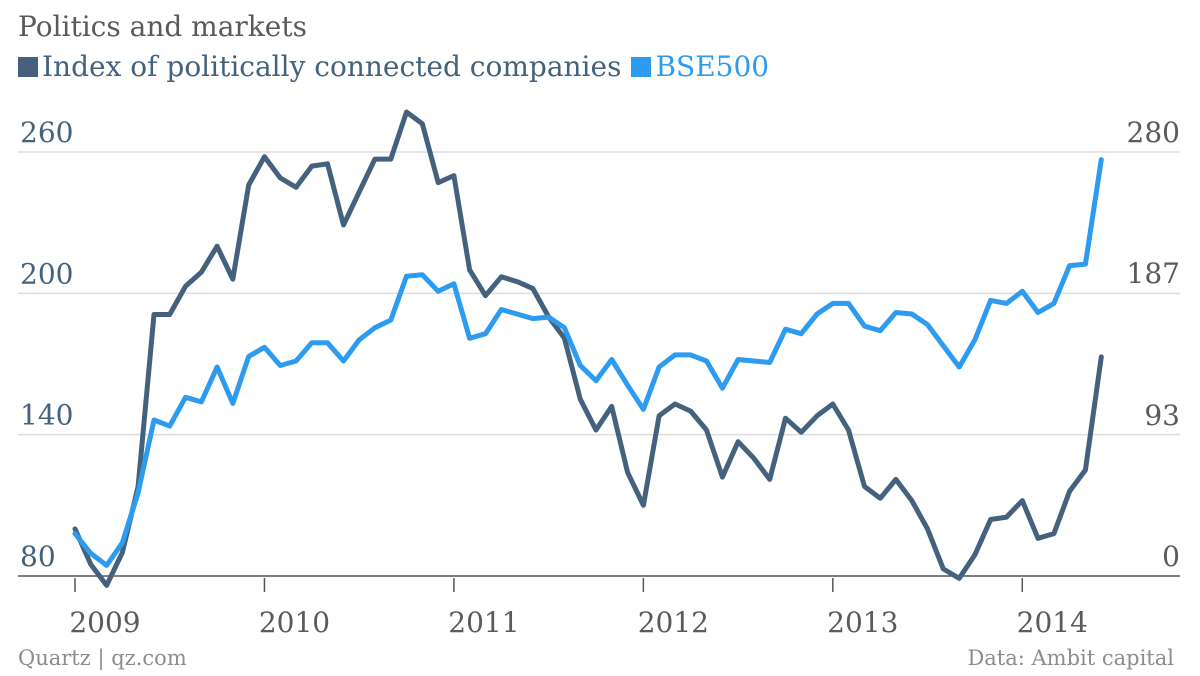 The width and height of the screenshot is (1200, 676). What do you see at coordinates (46, 273) in the screenshot?
I see `left-tick-label: 200` at bounding box center [46, 273].